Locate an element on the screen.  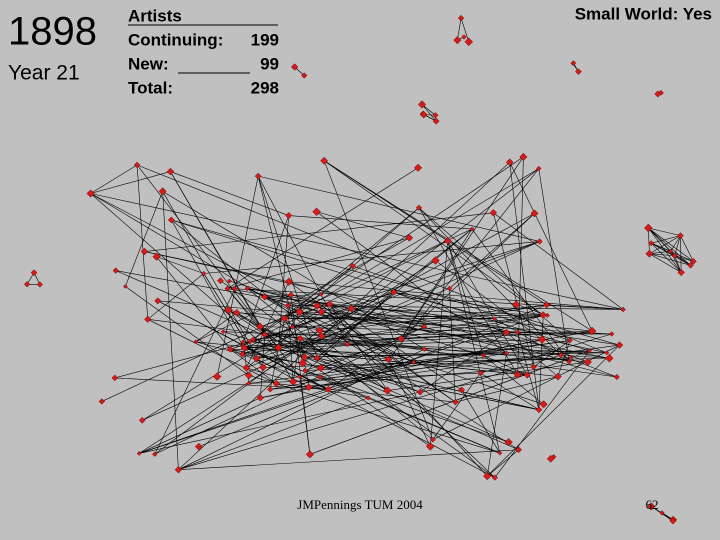
stat-label: Total: is located at coordinates (150, 87).